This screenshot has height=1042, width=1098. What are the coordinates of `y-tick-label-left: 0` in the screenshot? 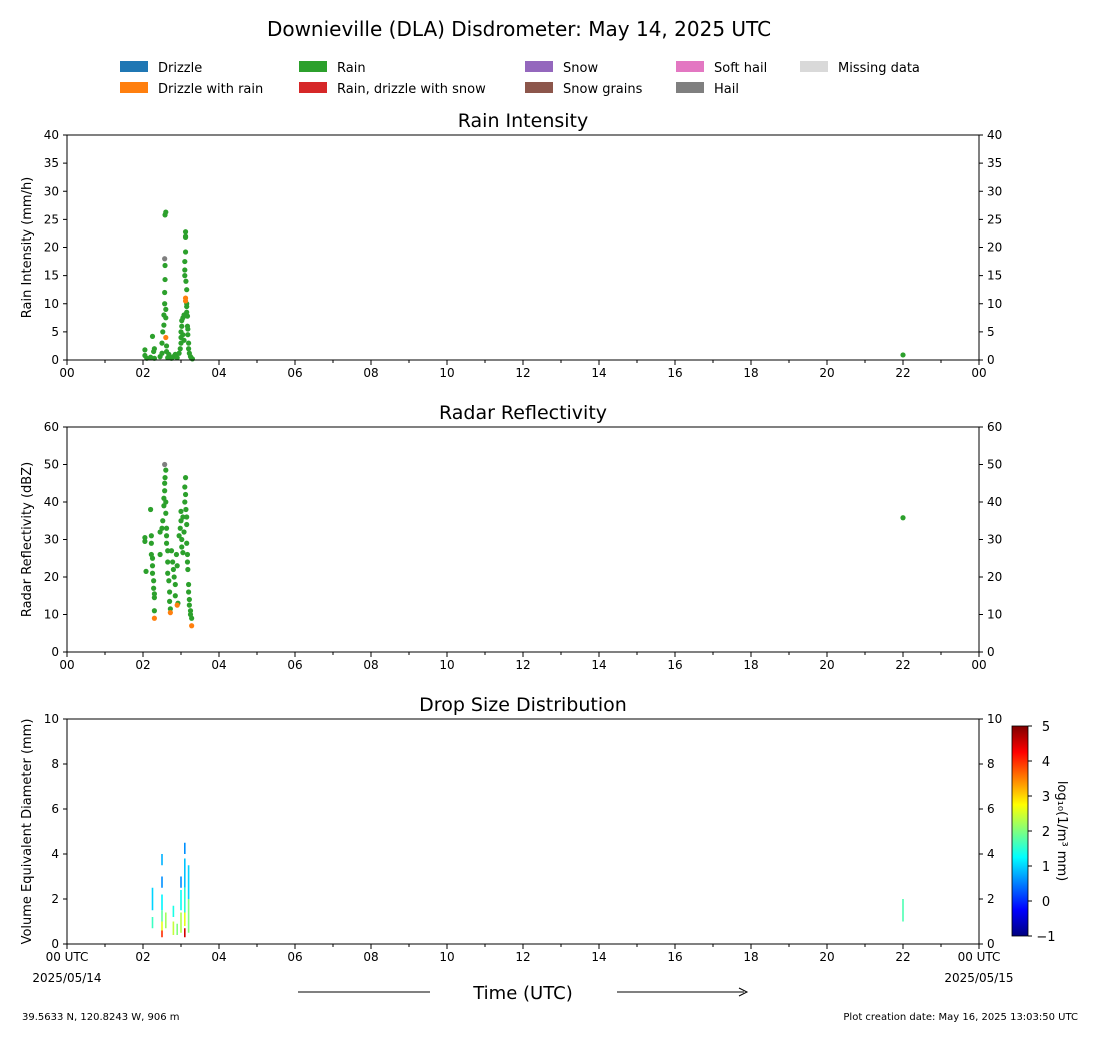 It's located at (55, 944).